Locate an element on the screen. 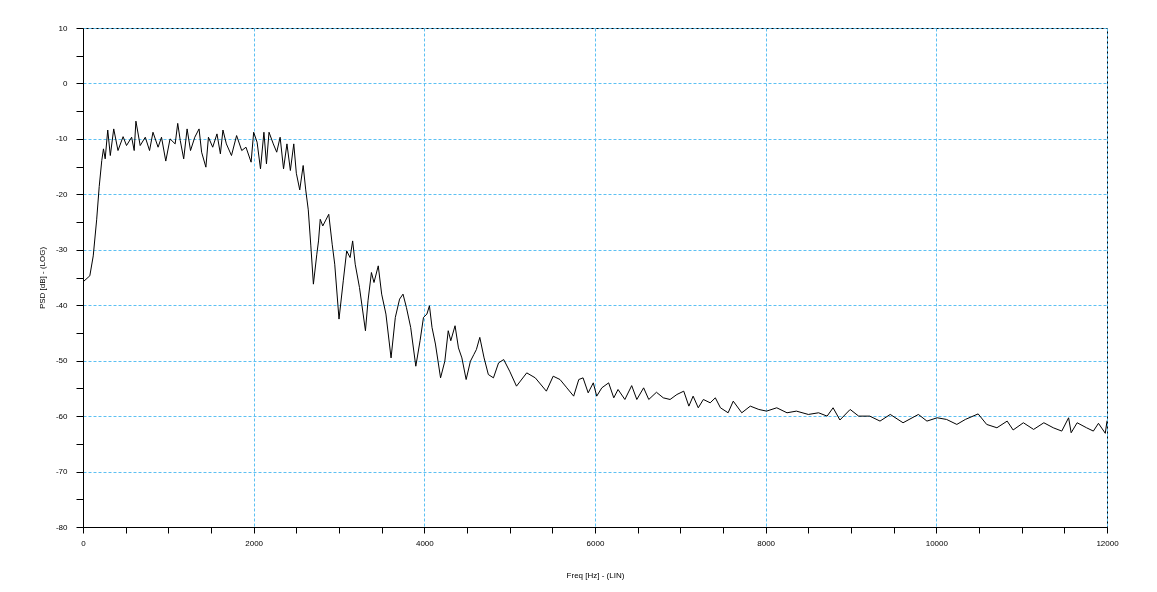 The width and height of the screenshot is (1157, 592). y-axis-title: PSD [dB] - (LOG) is located at coordinates (42, 278).